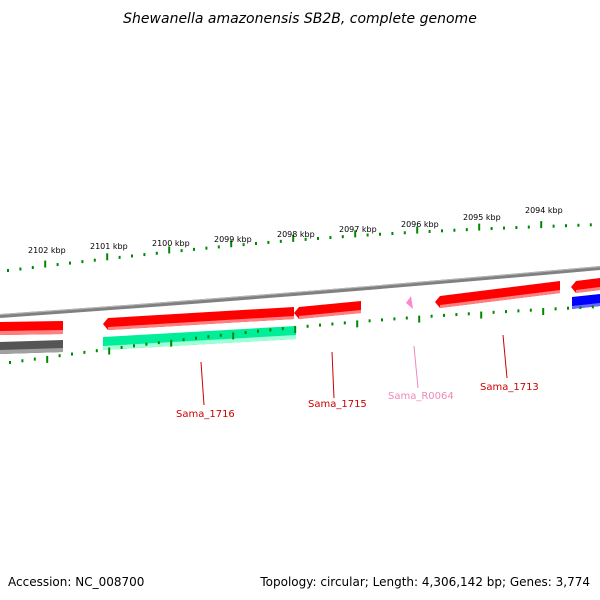 The image size is (600, 600). I want to click on scale-label: 2098 kbp, so click(296, 234).